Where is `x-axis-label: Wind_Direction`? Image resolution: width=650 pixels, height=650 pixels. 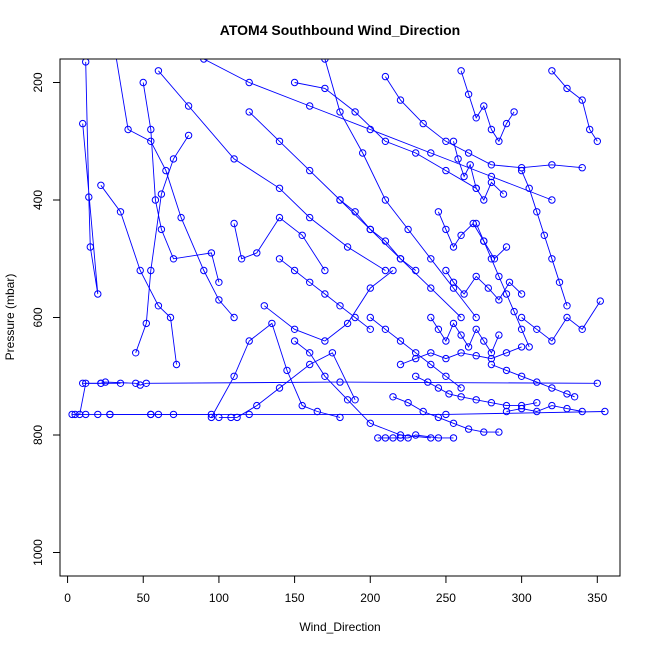 x-axis-label: Wind_Direction is located at coordinates (339, 627).